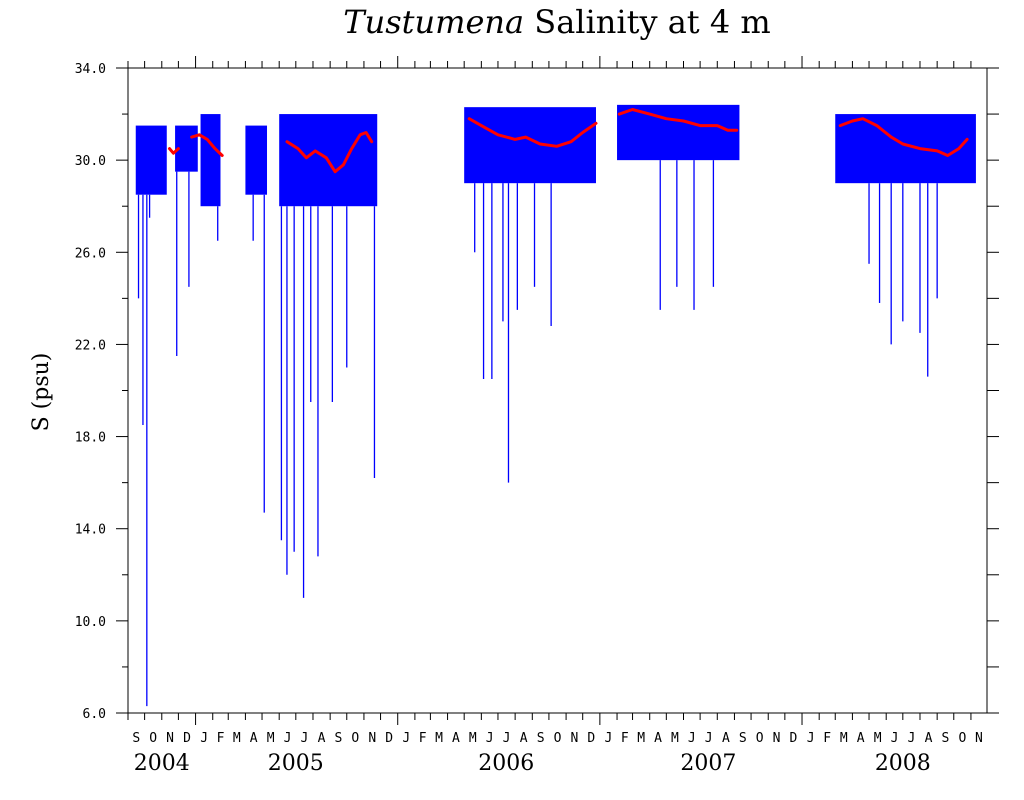 This screenshot has width=1024, height=800. Describe the element at coordinates (90, 253) in the screenshot. I see `y-tick-label: 26.0` at that location.